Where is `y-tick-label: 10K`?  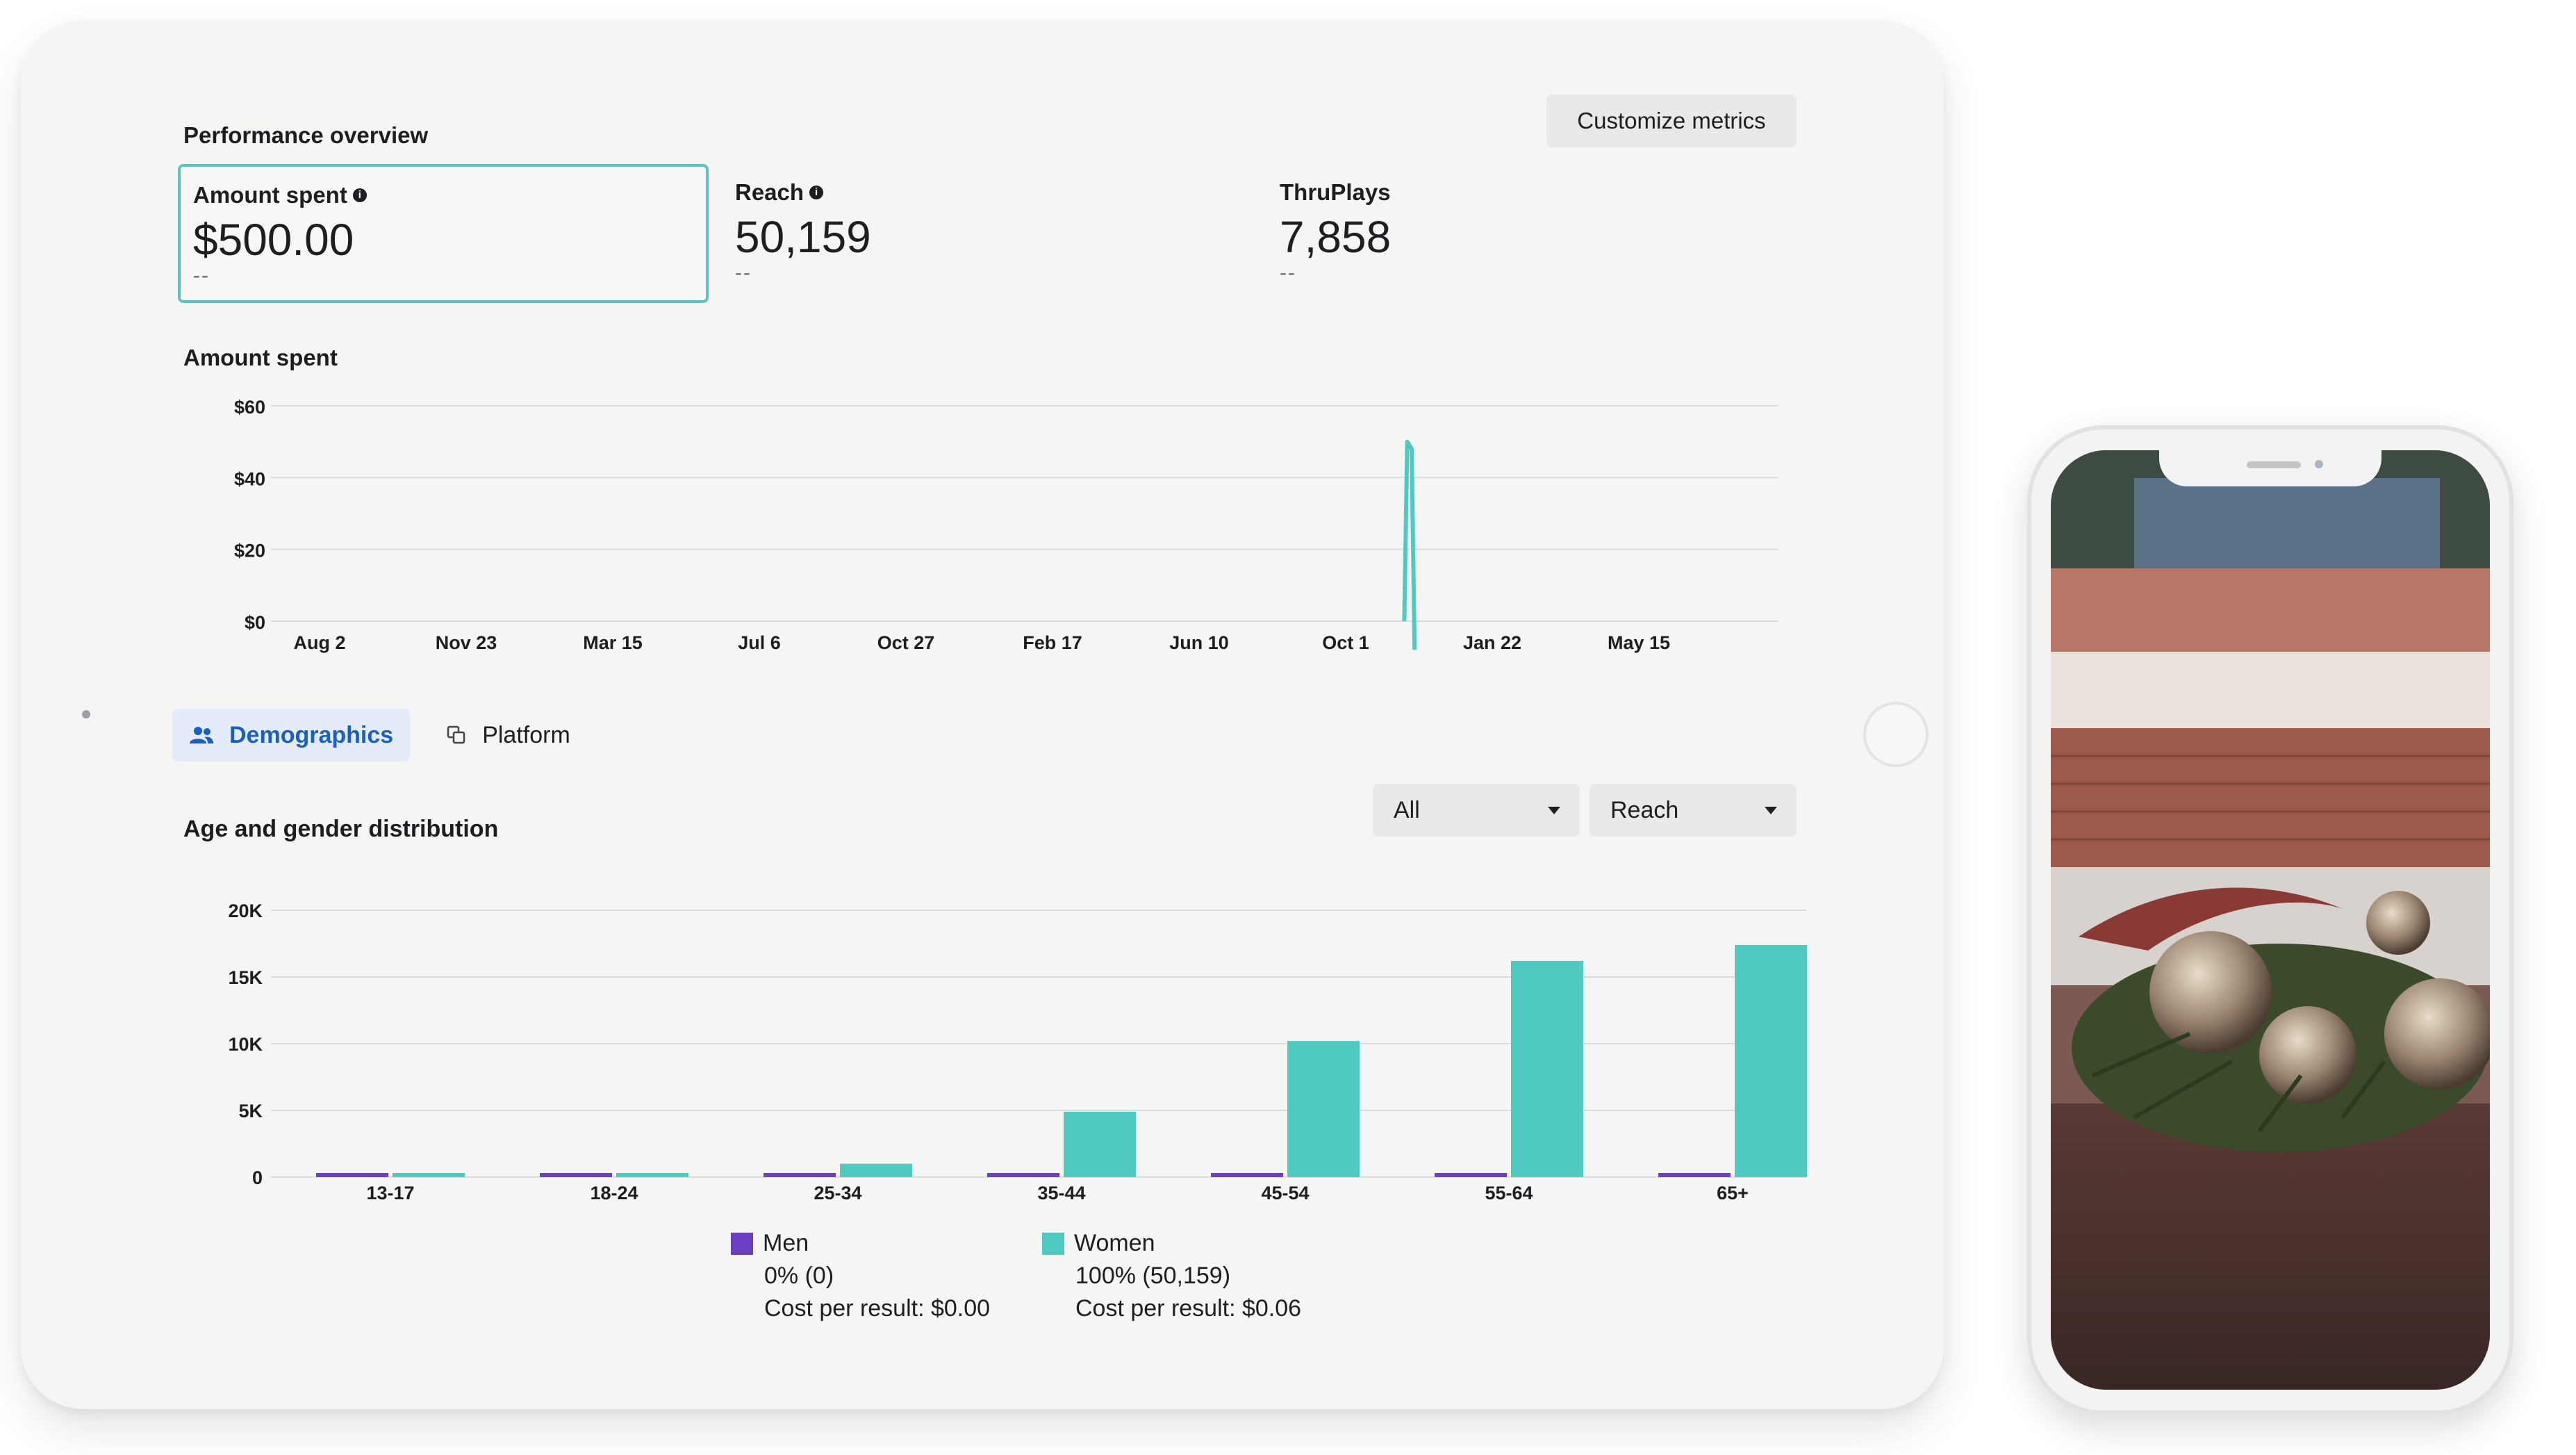
y-tick-label: 10K is located at coordinates (246, 1044).